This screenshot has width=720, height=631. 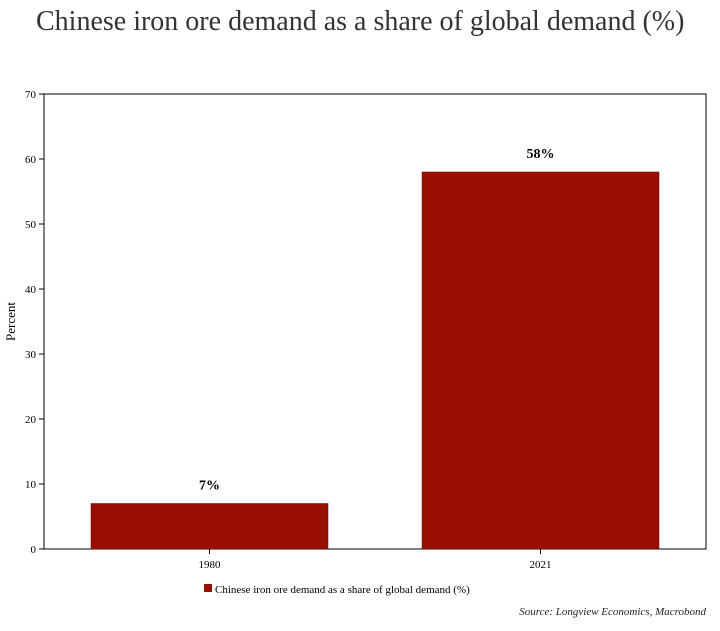 What do you see at coordinates (210, 565) in the screenshot?
I see `x-tick-label: 1980` at bounding box center [210, 565].